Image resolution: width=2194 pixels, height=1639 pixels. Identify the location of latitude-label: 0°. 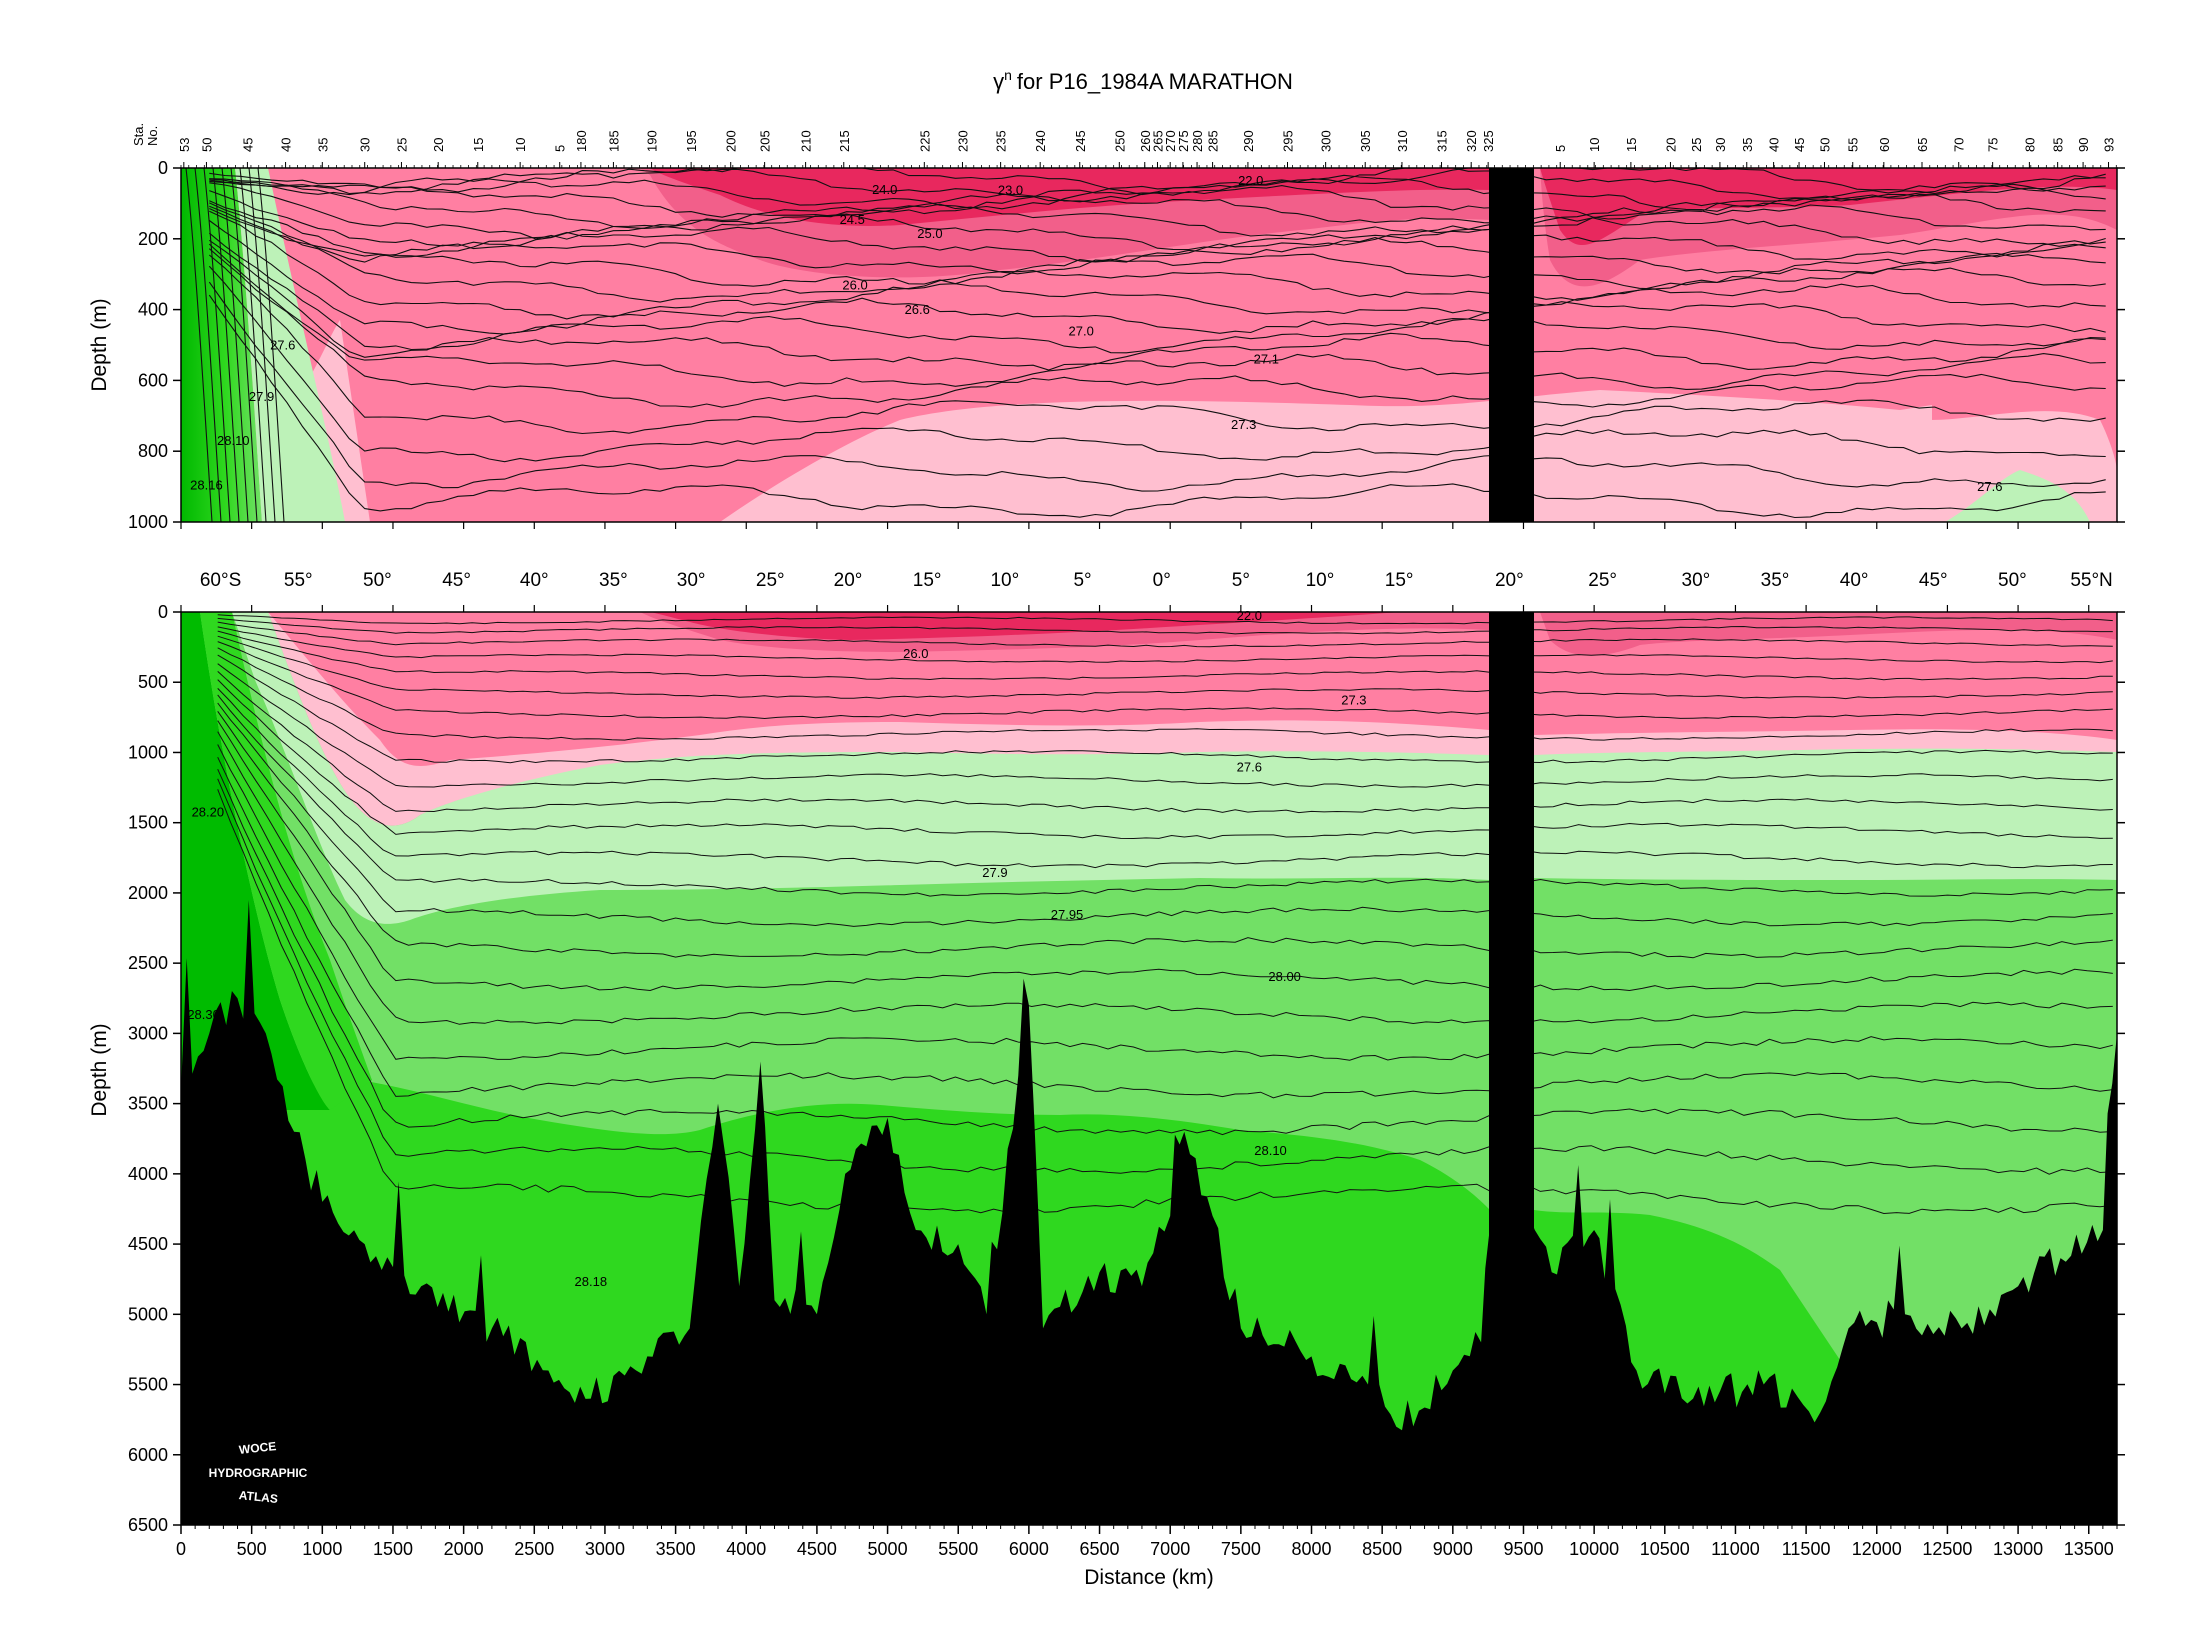
(1162, 580).